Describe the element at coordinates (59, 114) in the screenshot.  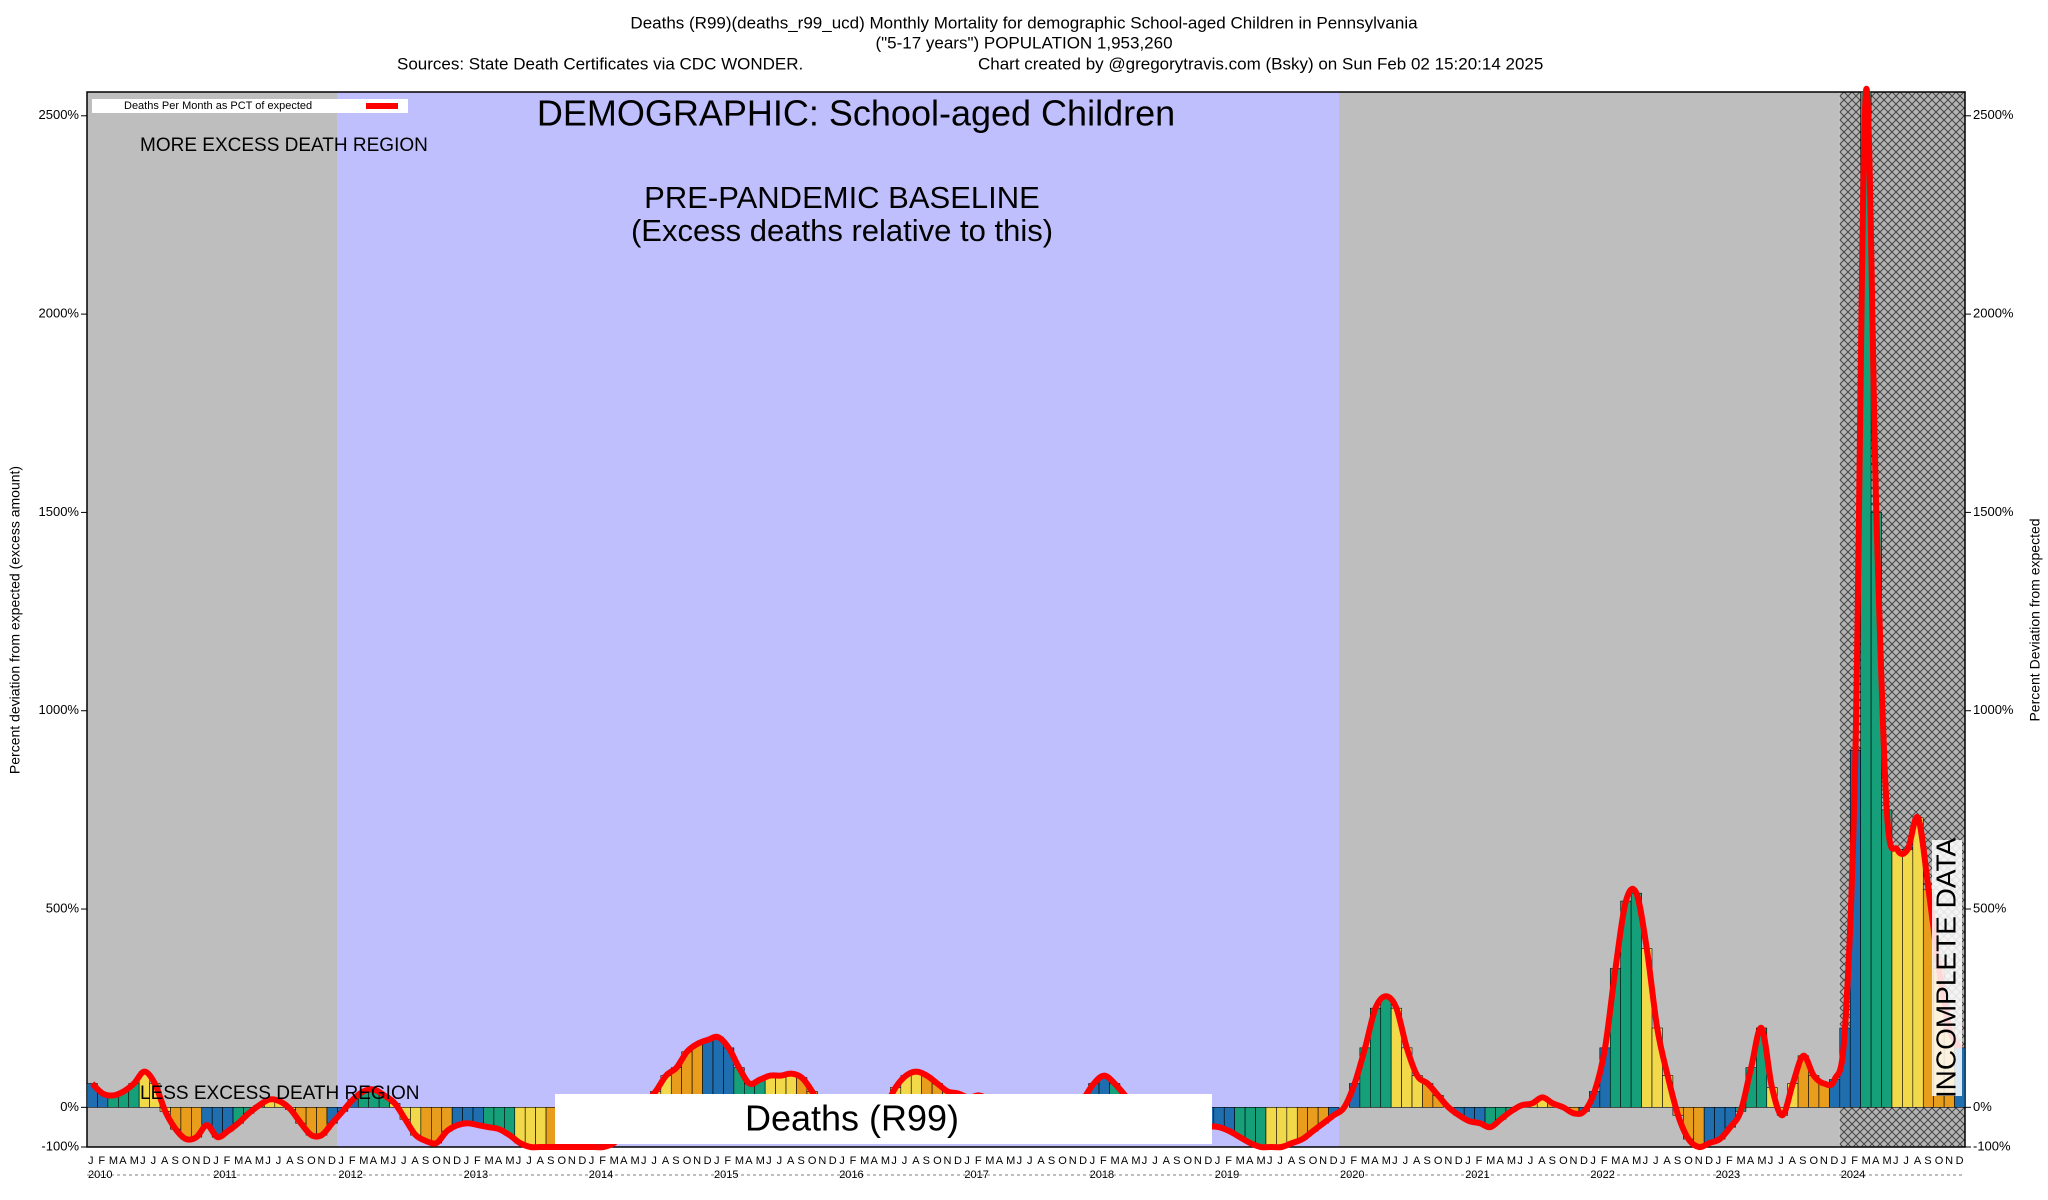
I see `y-tick-label: 2500%` at that location.